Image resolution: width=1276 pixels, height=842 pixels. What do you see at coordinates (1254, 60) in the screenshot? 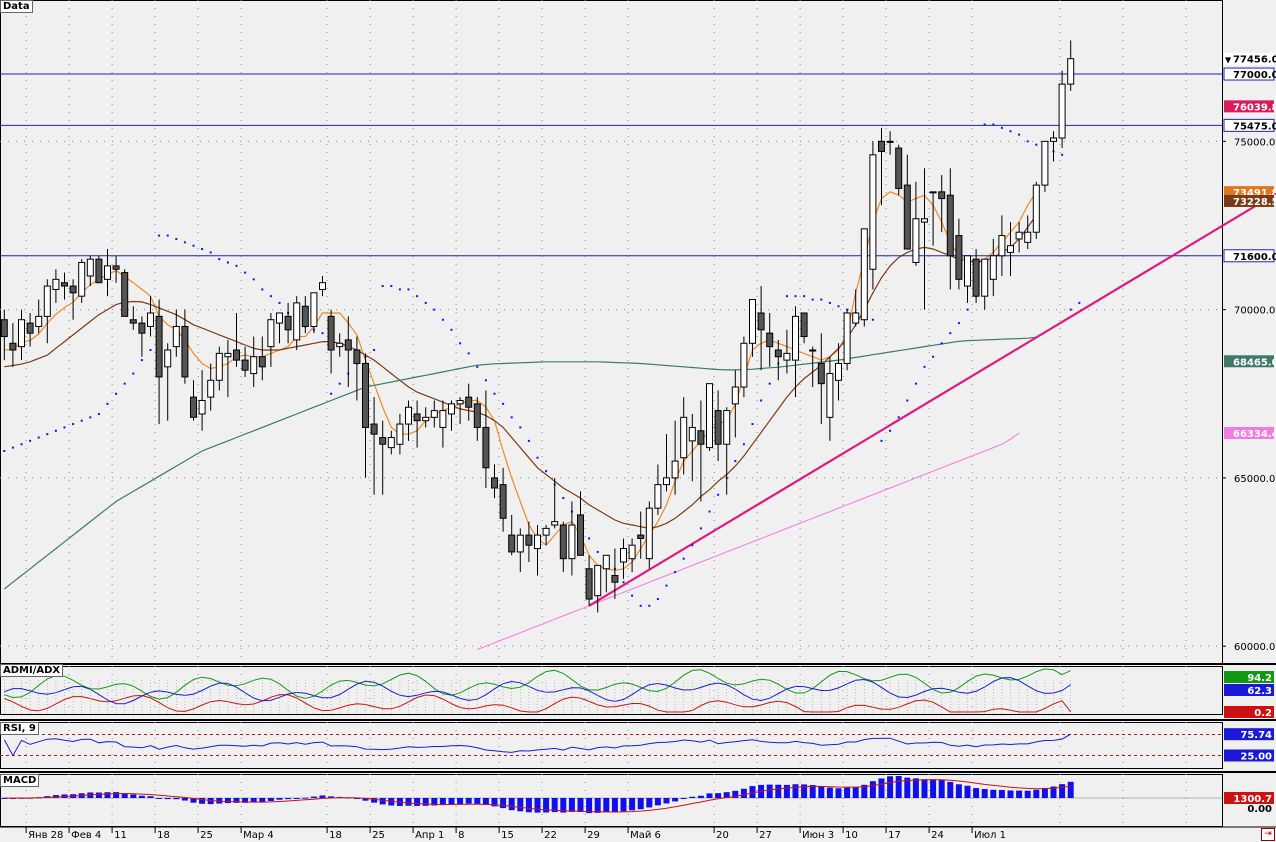
I see `price-tag-label: 77456.0` at bounding box center [1254, 60].